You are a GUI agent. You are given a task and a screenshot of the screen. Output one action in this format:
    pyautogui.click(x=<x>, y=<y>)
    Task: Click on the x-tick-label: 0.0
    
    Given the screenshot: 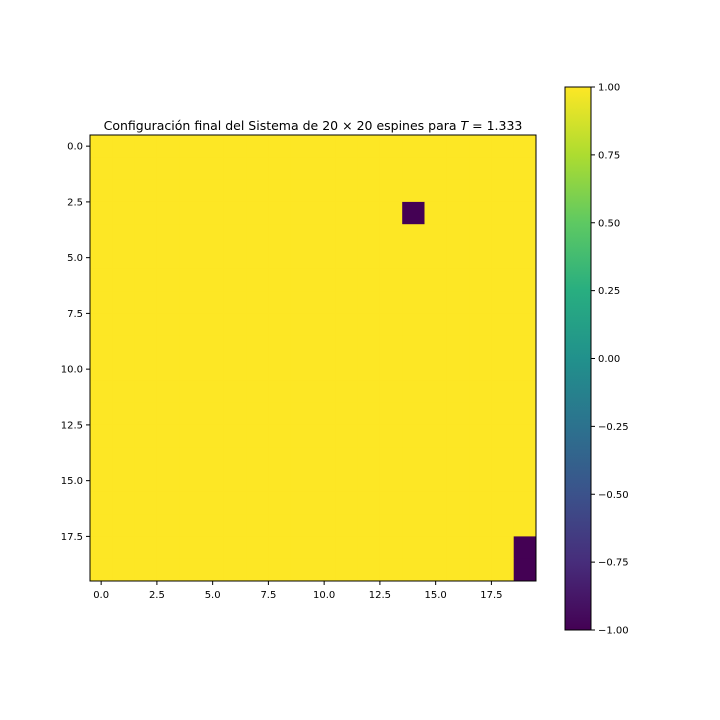 What is the action you would take?
    pyautogui.click(x=101, y=595)
    